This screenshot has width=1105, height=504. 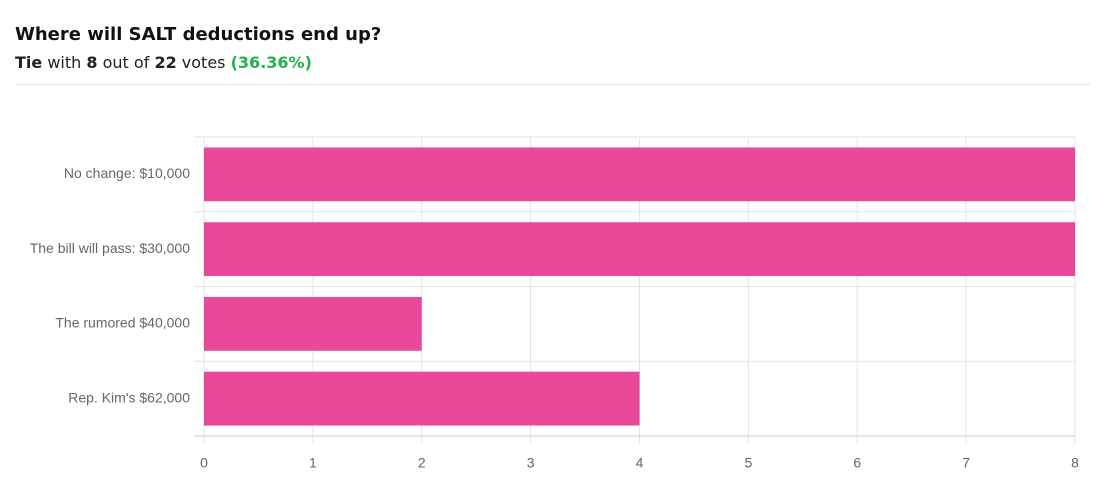 What do you see at coordinates (91, 62) in the screenshot?
I see `leader-votes: 8` at bounding box center [91, 62].